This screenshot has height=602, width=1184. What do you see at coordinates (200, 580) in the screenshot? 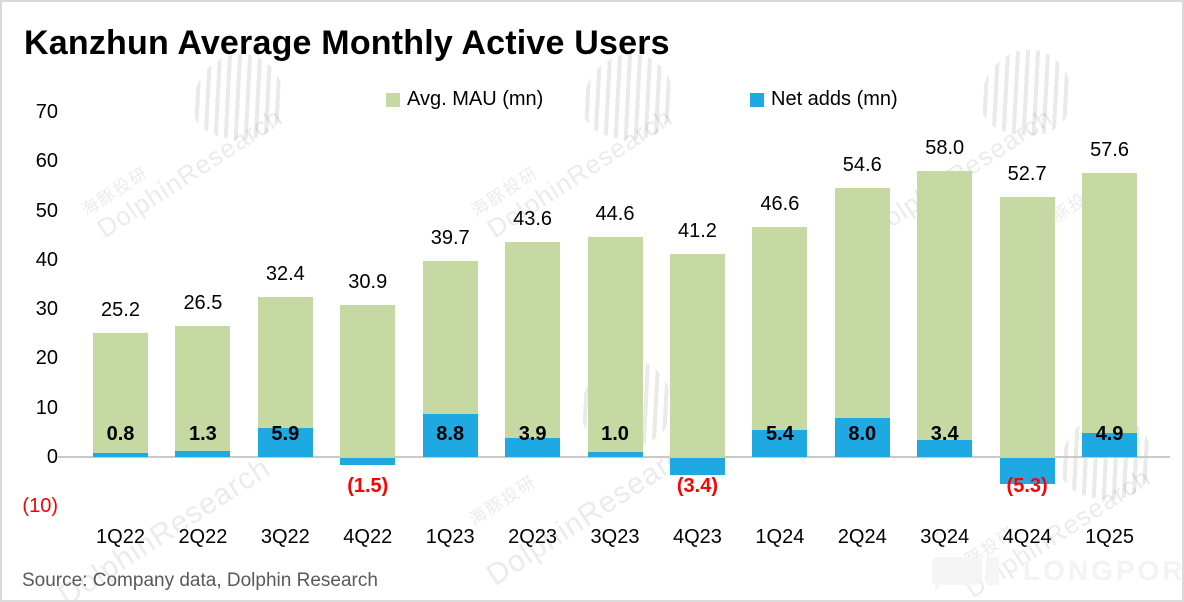
I see `source-note: Source: Company data, Dolphin Research` at bounding box center [200, 580].